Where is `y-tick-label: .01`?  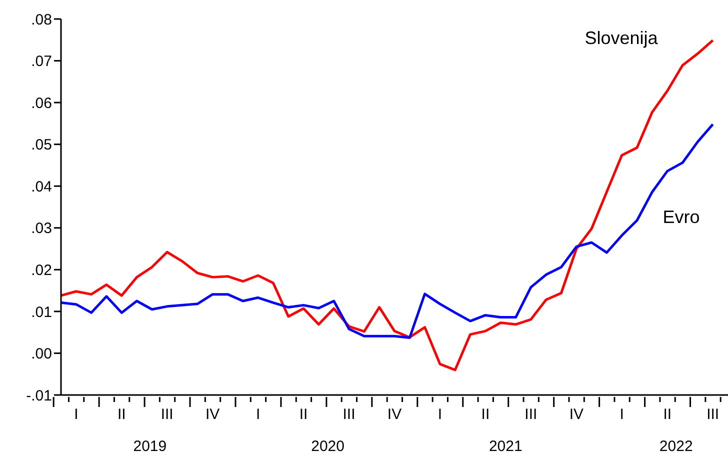
y-tick-label: .01 is located at coordinates (41, 312).